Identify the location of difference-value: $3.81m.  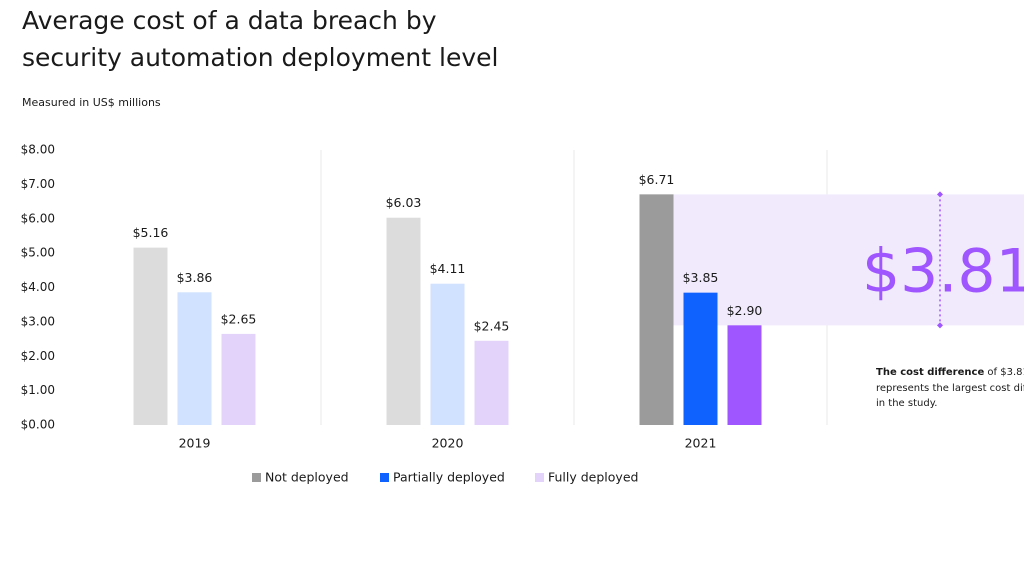
(943, 272).